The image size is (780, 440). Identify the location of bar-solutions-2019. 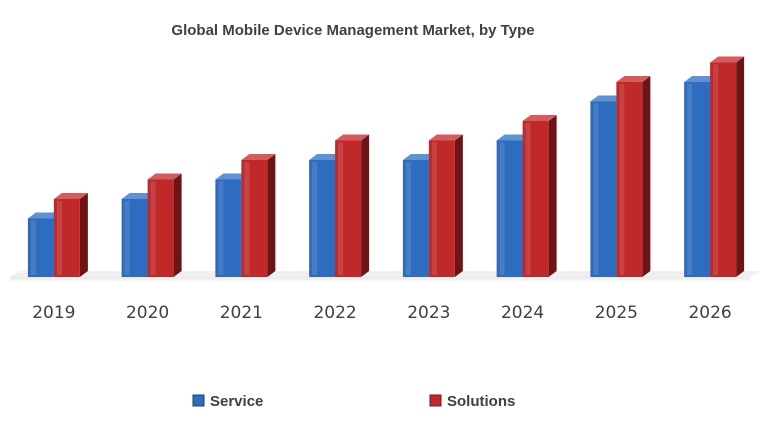
(70, 235).